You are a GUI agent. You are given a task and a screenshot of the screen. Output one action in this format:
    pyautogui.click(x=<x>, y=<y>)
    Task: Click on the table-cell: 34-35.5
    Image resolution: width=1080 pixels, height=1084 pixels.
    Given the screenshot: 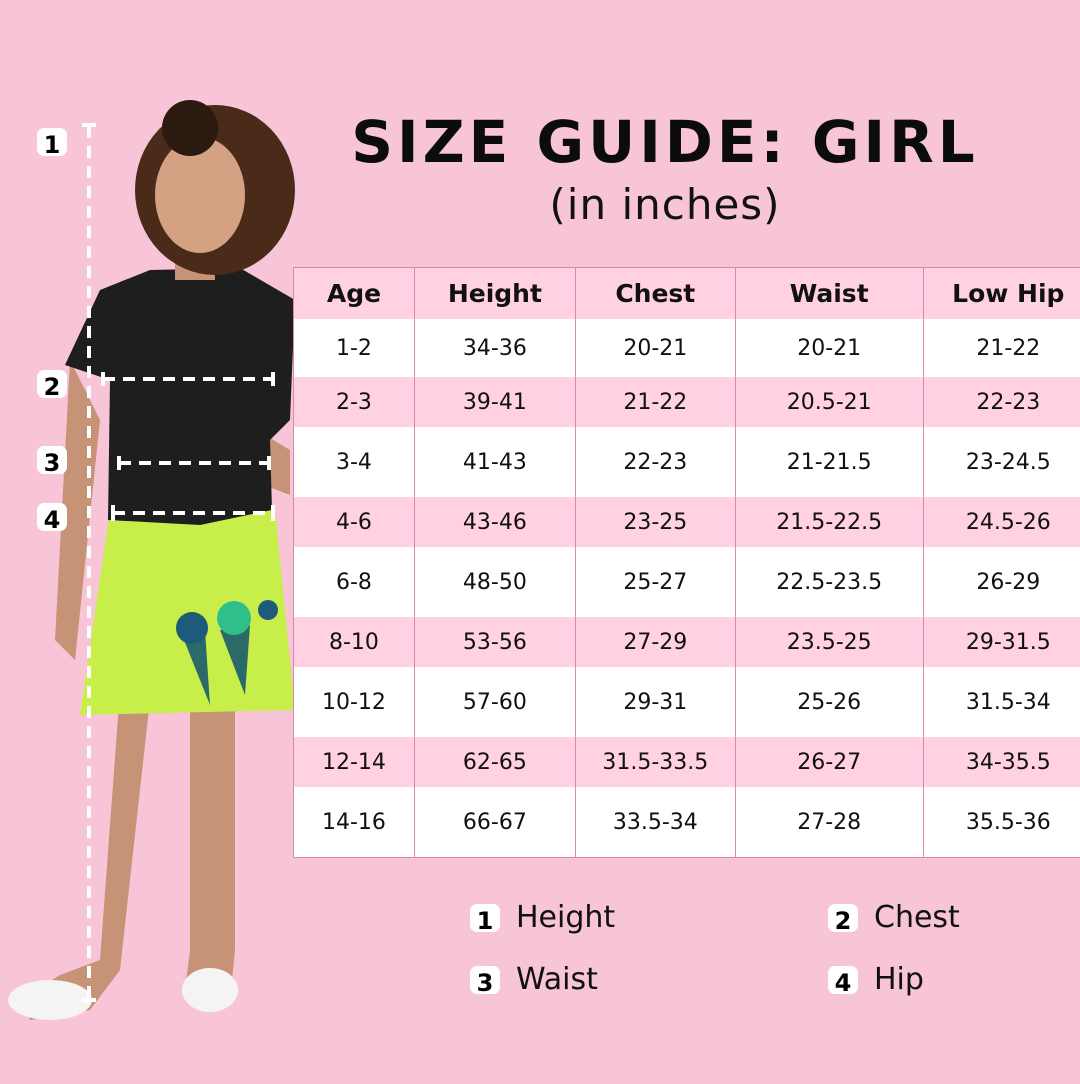 What is the action you would take?
    pyautogui.click(x=1001, y=762)
    